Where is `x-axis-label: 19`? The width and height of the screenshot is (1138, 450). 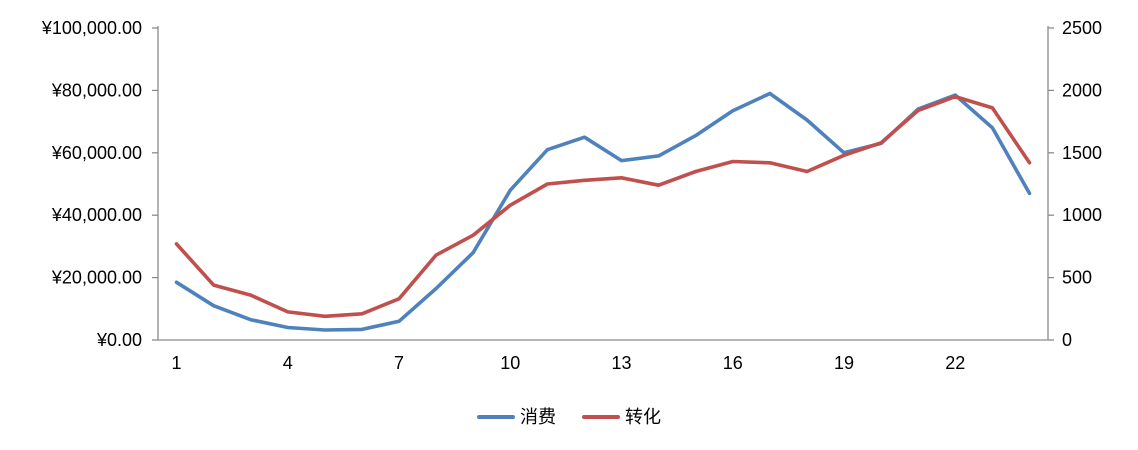
x-axis-label: 19 is located at coordinates (844, 363).